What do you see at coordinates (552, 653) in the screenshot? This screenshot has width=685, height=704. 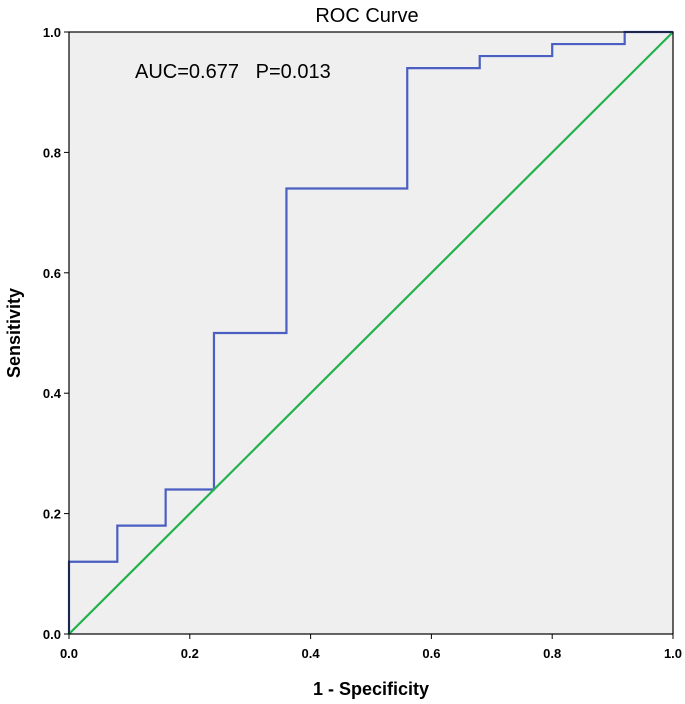 I see `x-tick-label: 0.8` at bounding box center [552, 653].